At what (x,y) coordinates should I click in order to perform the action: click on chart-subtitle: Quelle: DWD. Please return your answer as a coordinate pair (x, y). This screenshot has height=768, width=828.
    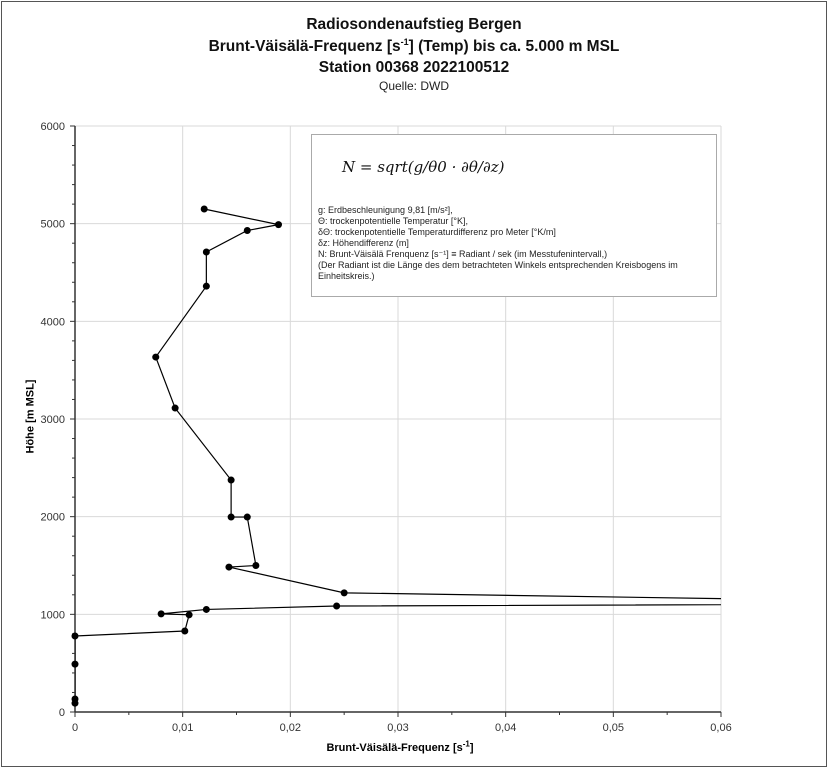
    Looking at the image, I should click on (413, 86).